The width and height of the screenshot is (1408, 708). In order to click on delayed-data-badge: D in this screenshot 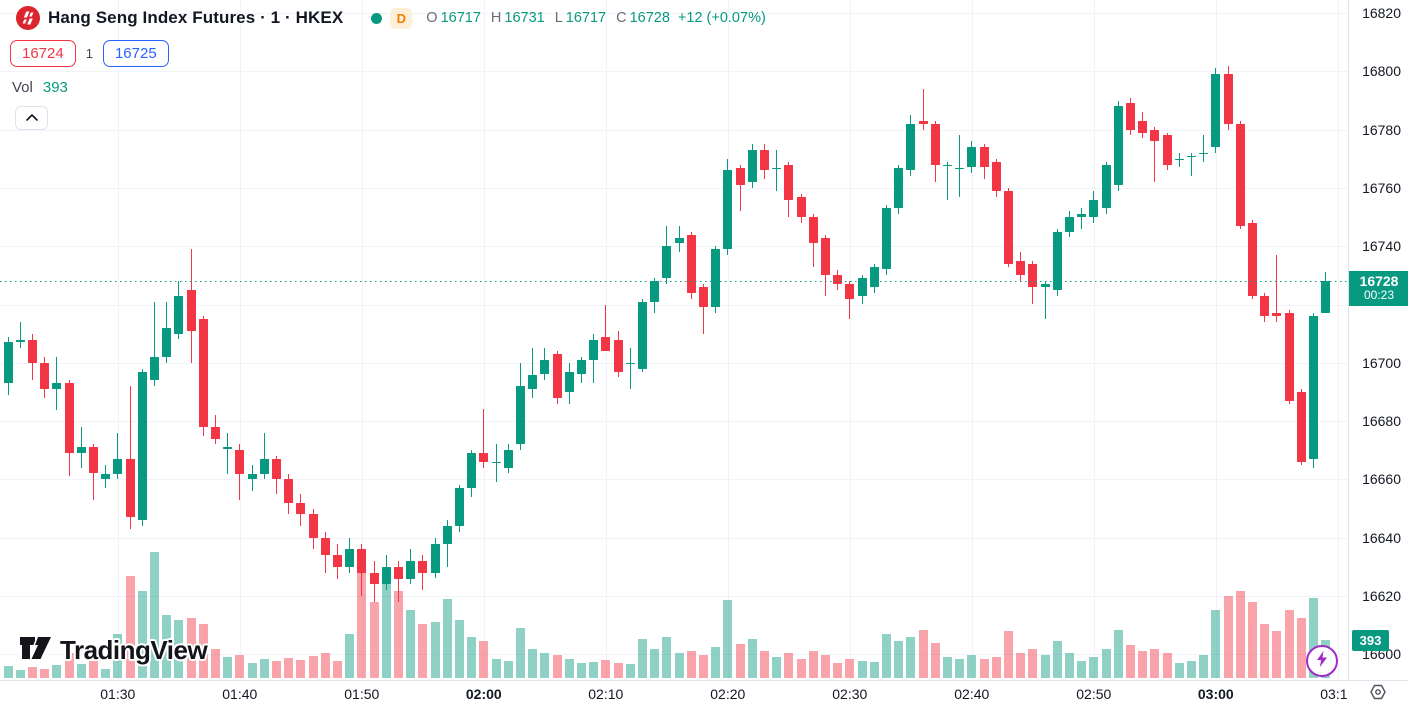, I will do `click(401, 18)`.